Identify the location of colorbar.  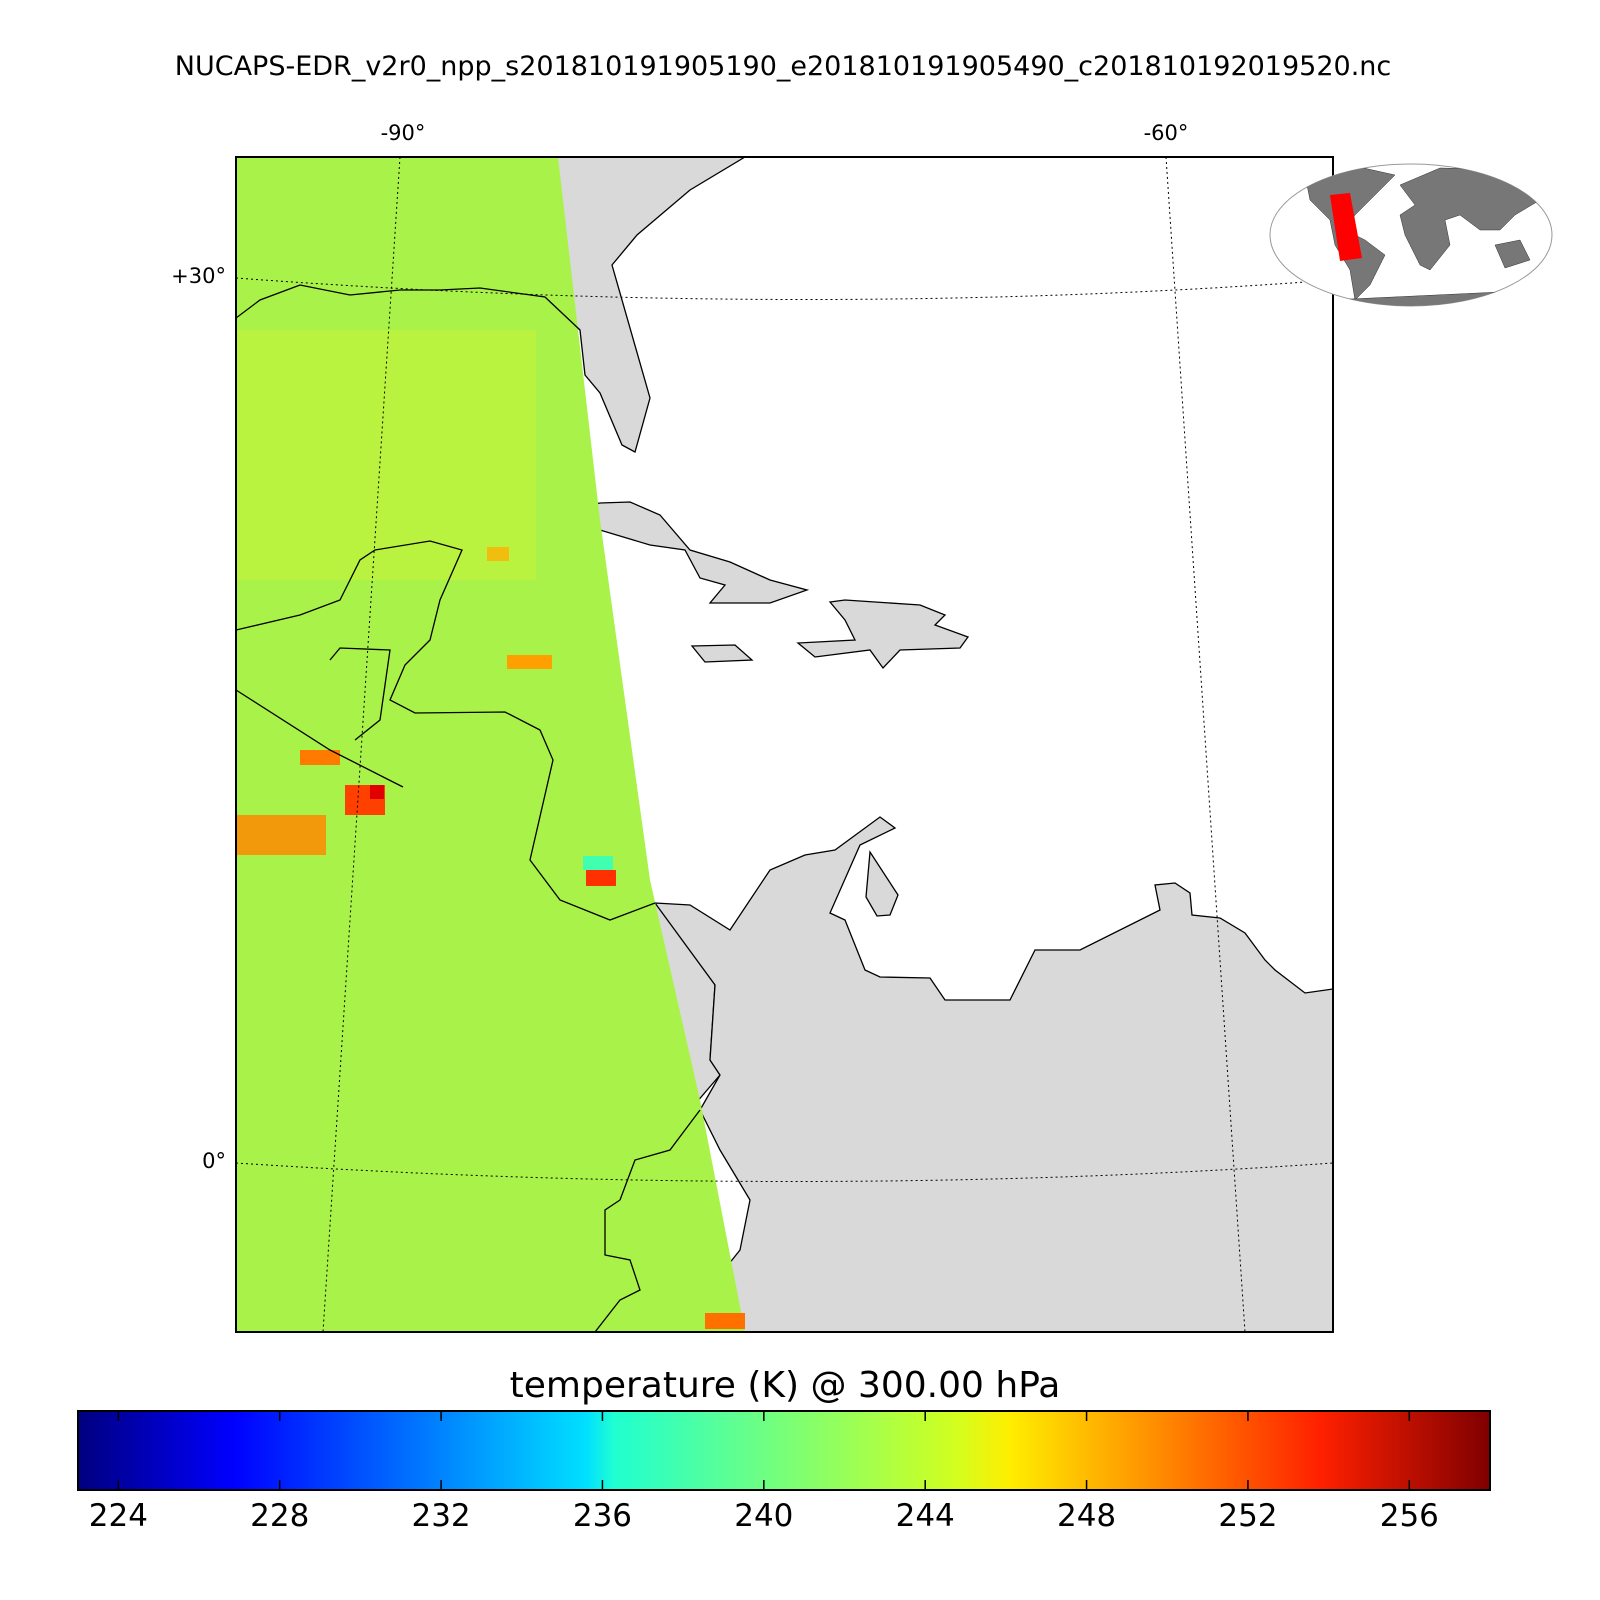
(784, 1450).